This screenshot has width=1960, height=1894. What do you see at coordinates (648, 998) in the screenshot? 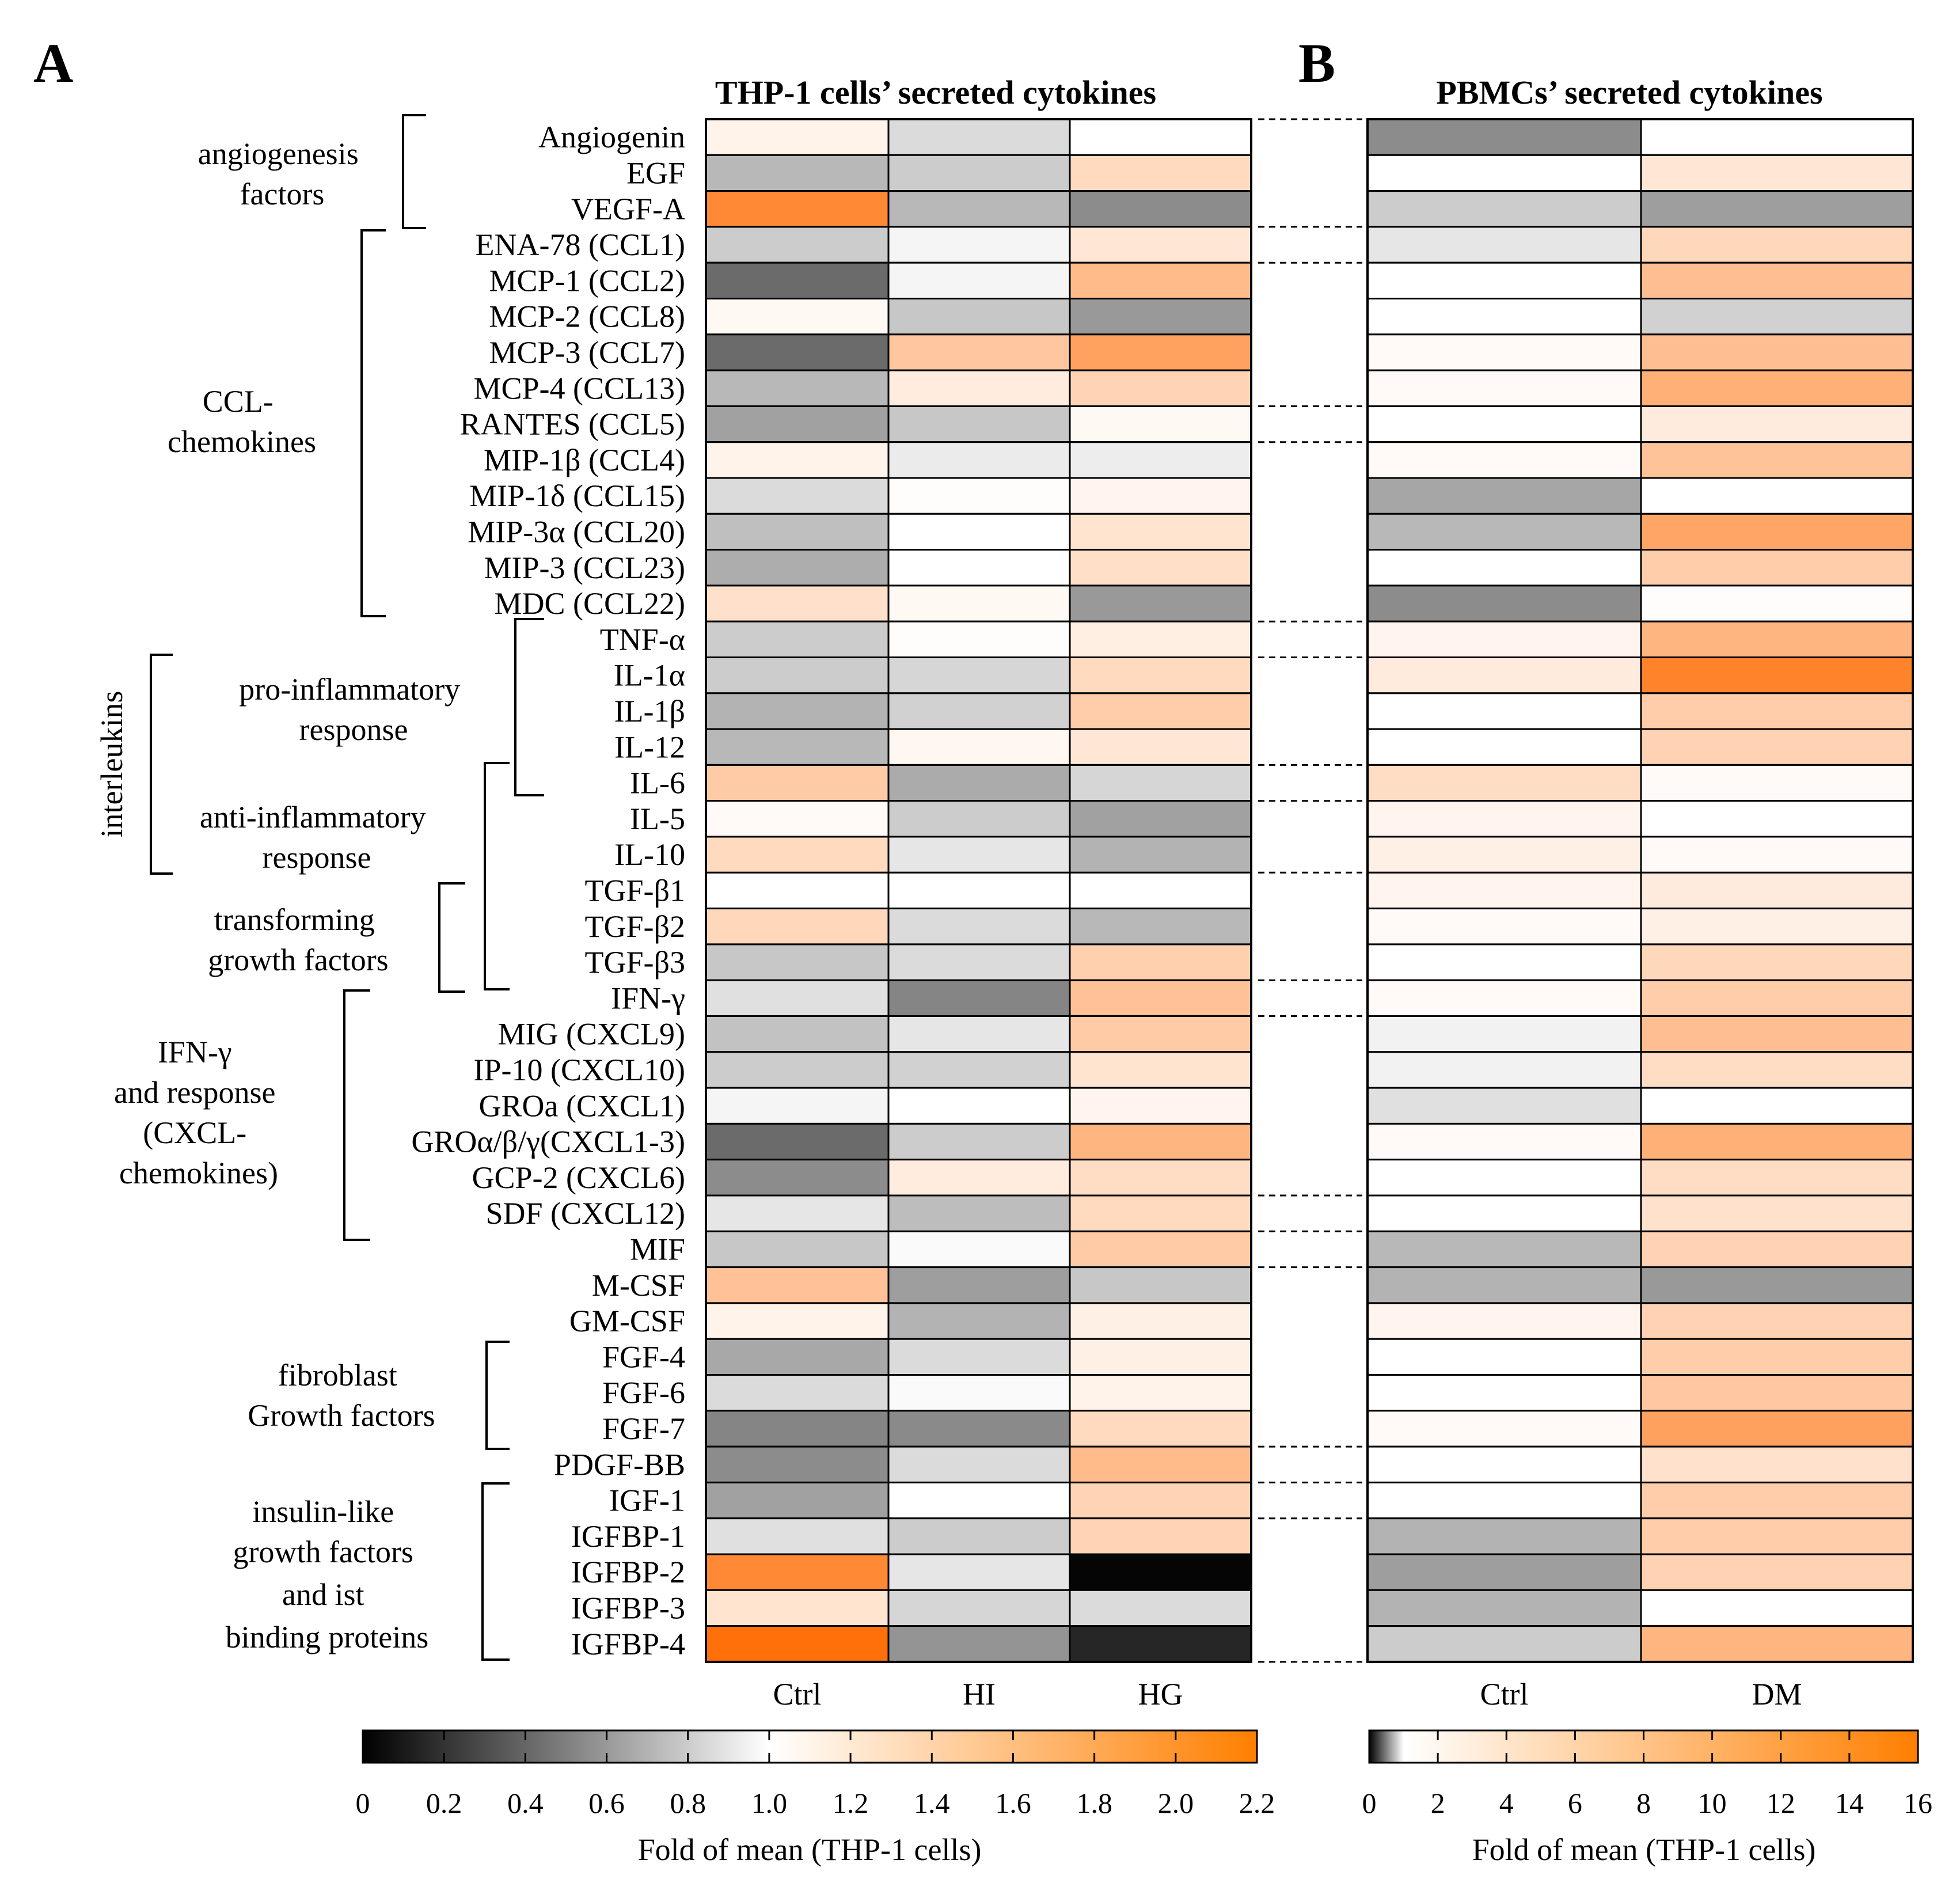
I see `row-label: IFN-γ` at bounding box center [648, 998].